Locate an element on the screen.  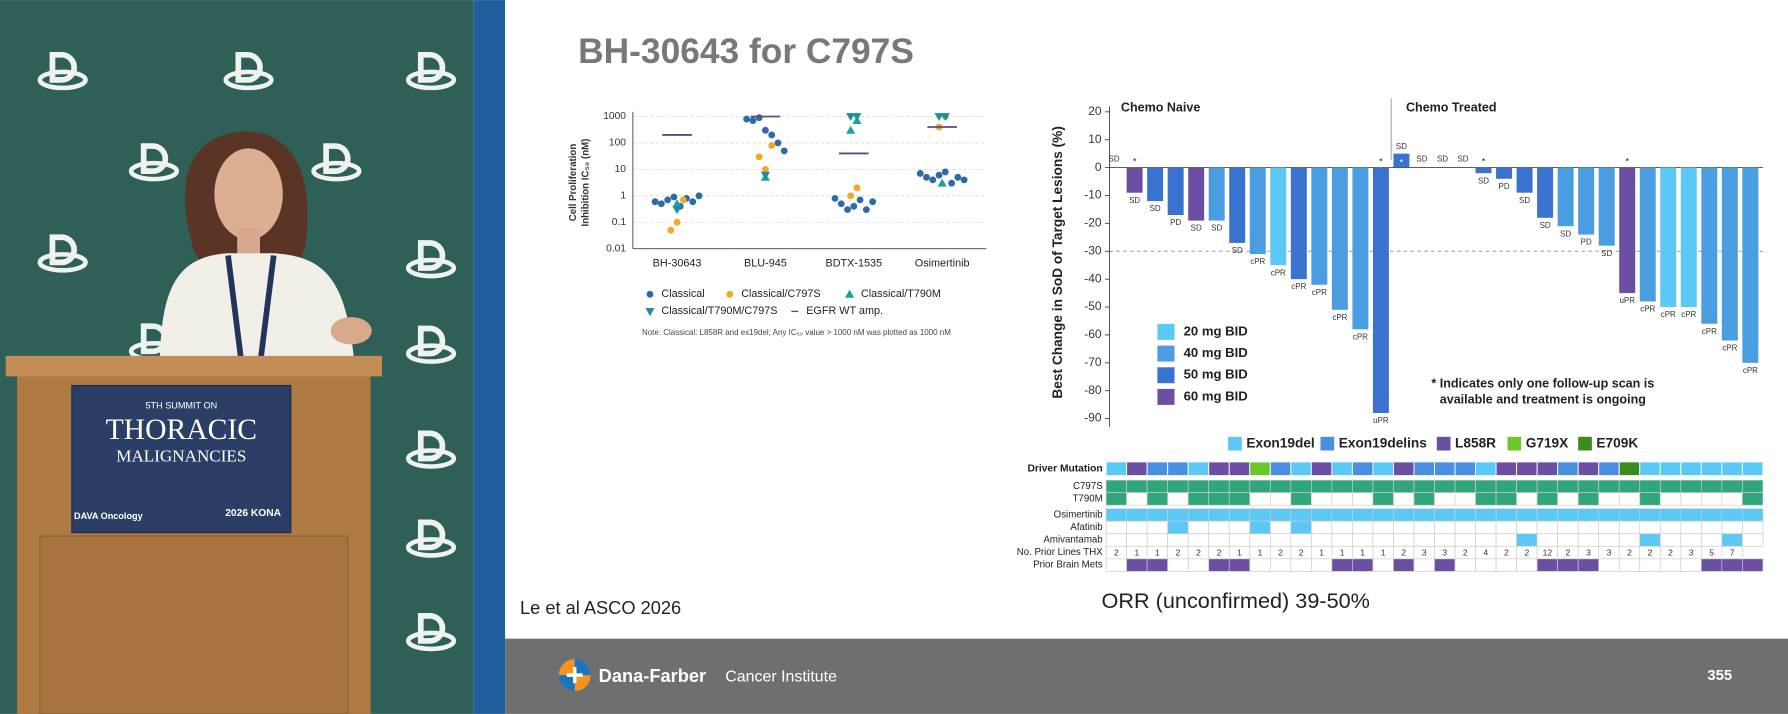
legend-label: Classical/T790M is located at coordinates (901, 294).